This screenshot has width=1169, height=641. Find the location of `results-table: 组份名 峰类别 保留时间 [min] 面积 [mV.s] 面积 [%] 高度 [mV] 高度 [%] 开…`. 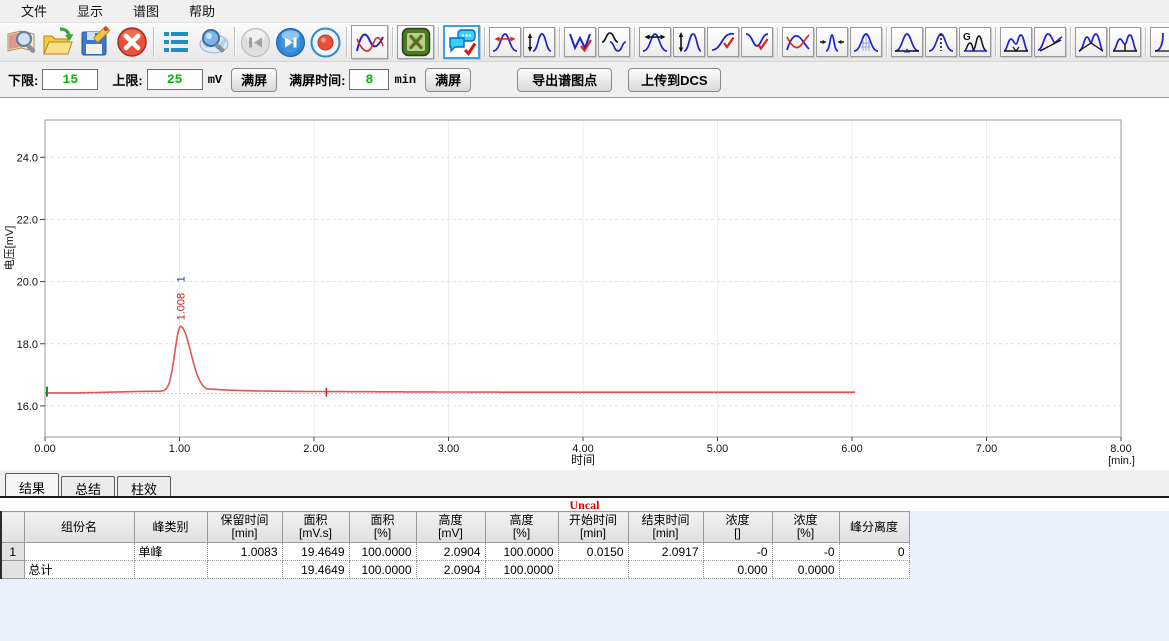

results-table: 组份名 峰类别 保留时间 [min] 面积 [mV.s] 面积 [%] 高度 [mV] 高度 [%] 开… is located at coordinates (455, 545).